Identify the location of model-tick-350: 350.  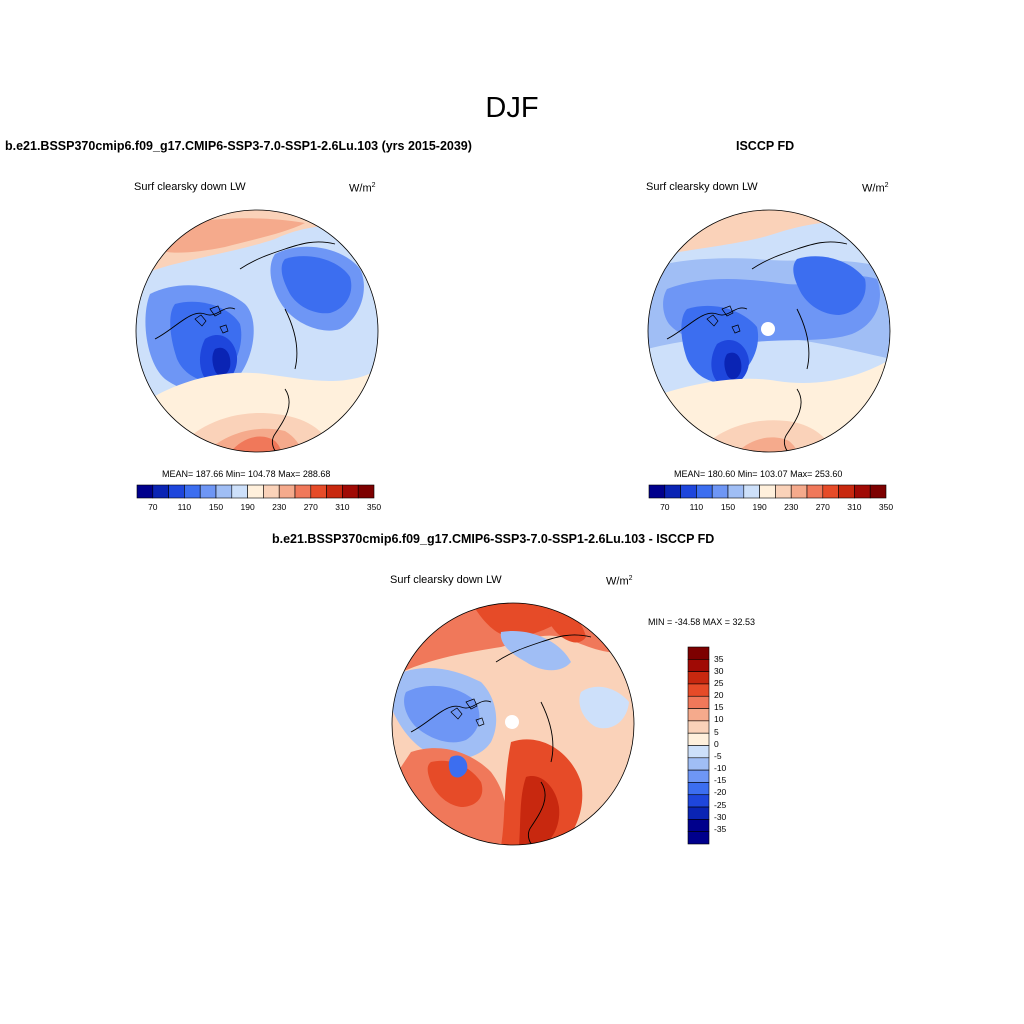
(374, 507).